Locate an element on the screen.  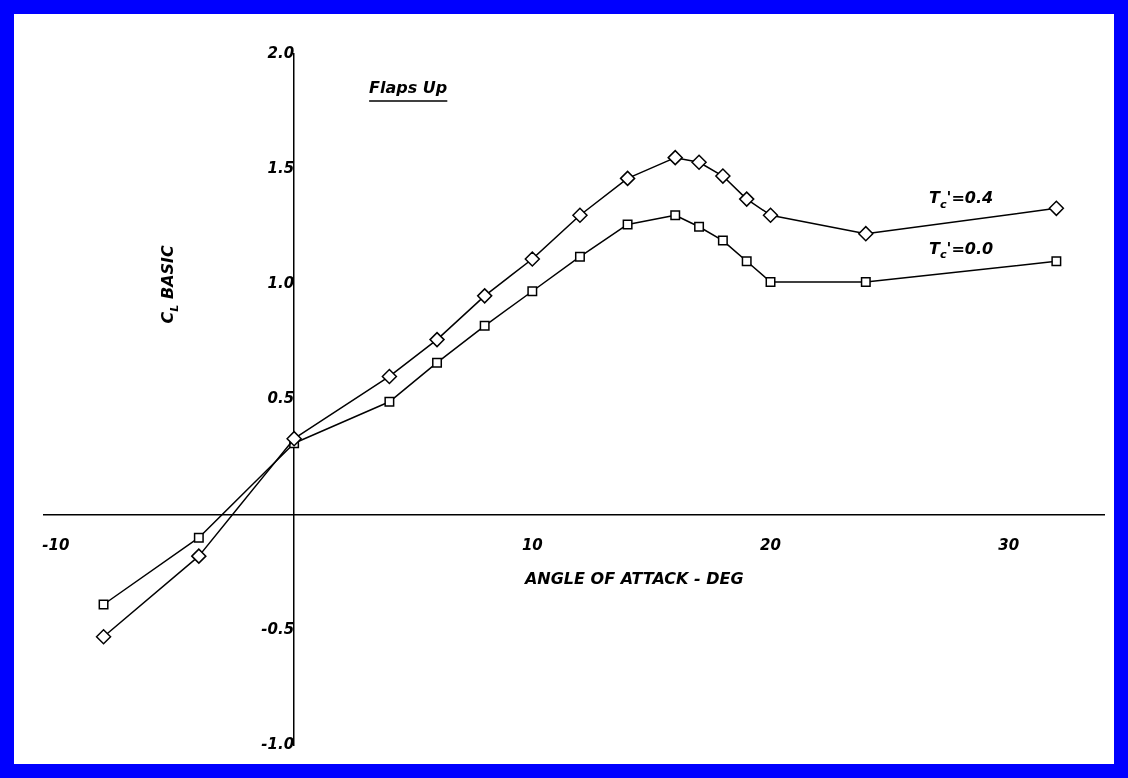
y-tick-label: 1.0 is located at coordinates (281, 283).